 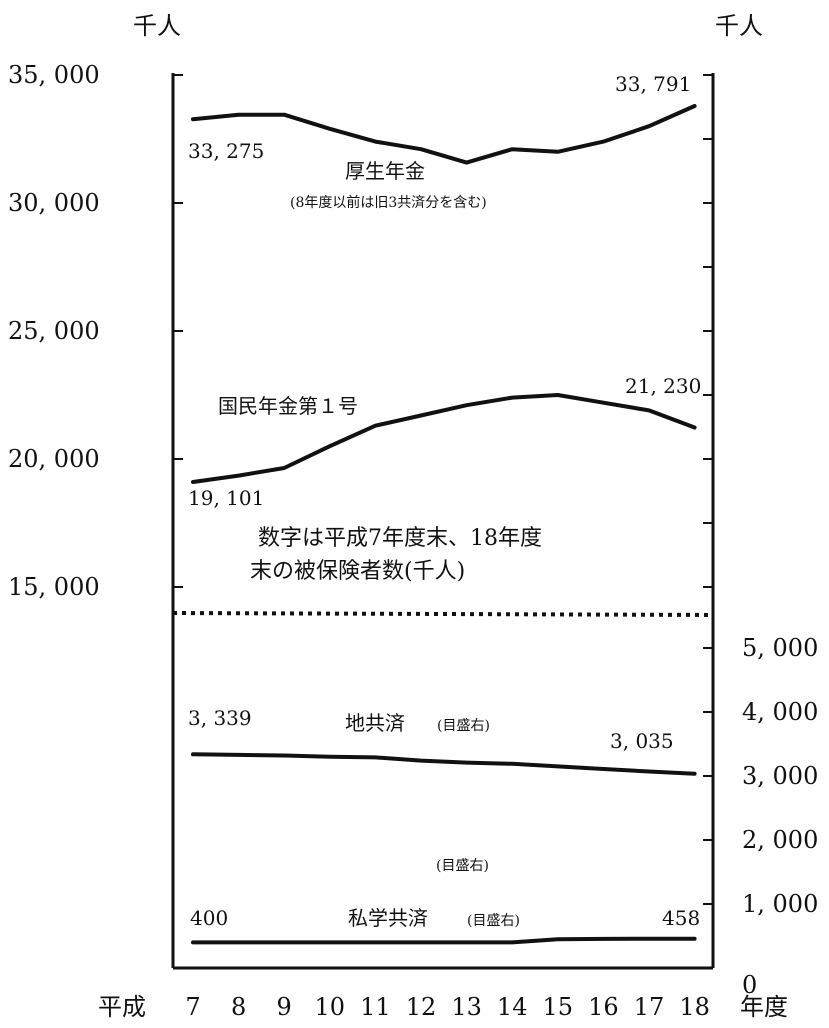 What do you see at coordinates (375, 723) in the screenshot?
I see `series-label-chikyosai: 地共済` at bounding box center [375, 723].